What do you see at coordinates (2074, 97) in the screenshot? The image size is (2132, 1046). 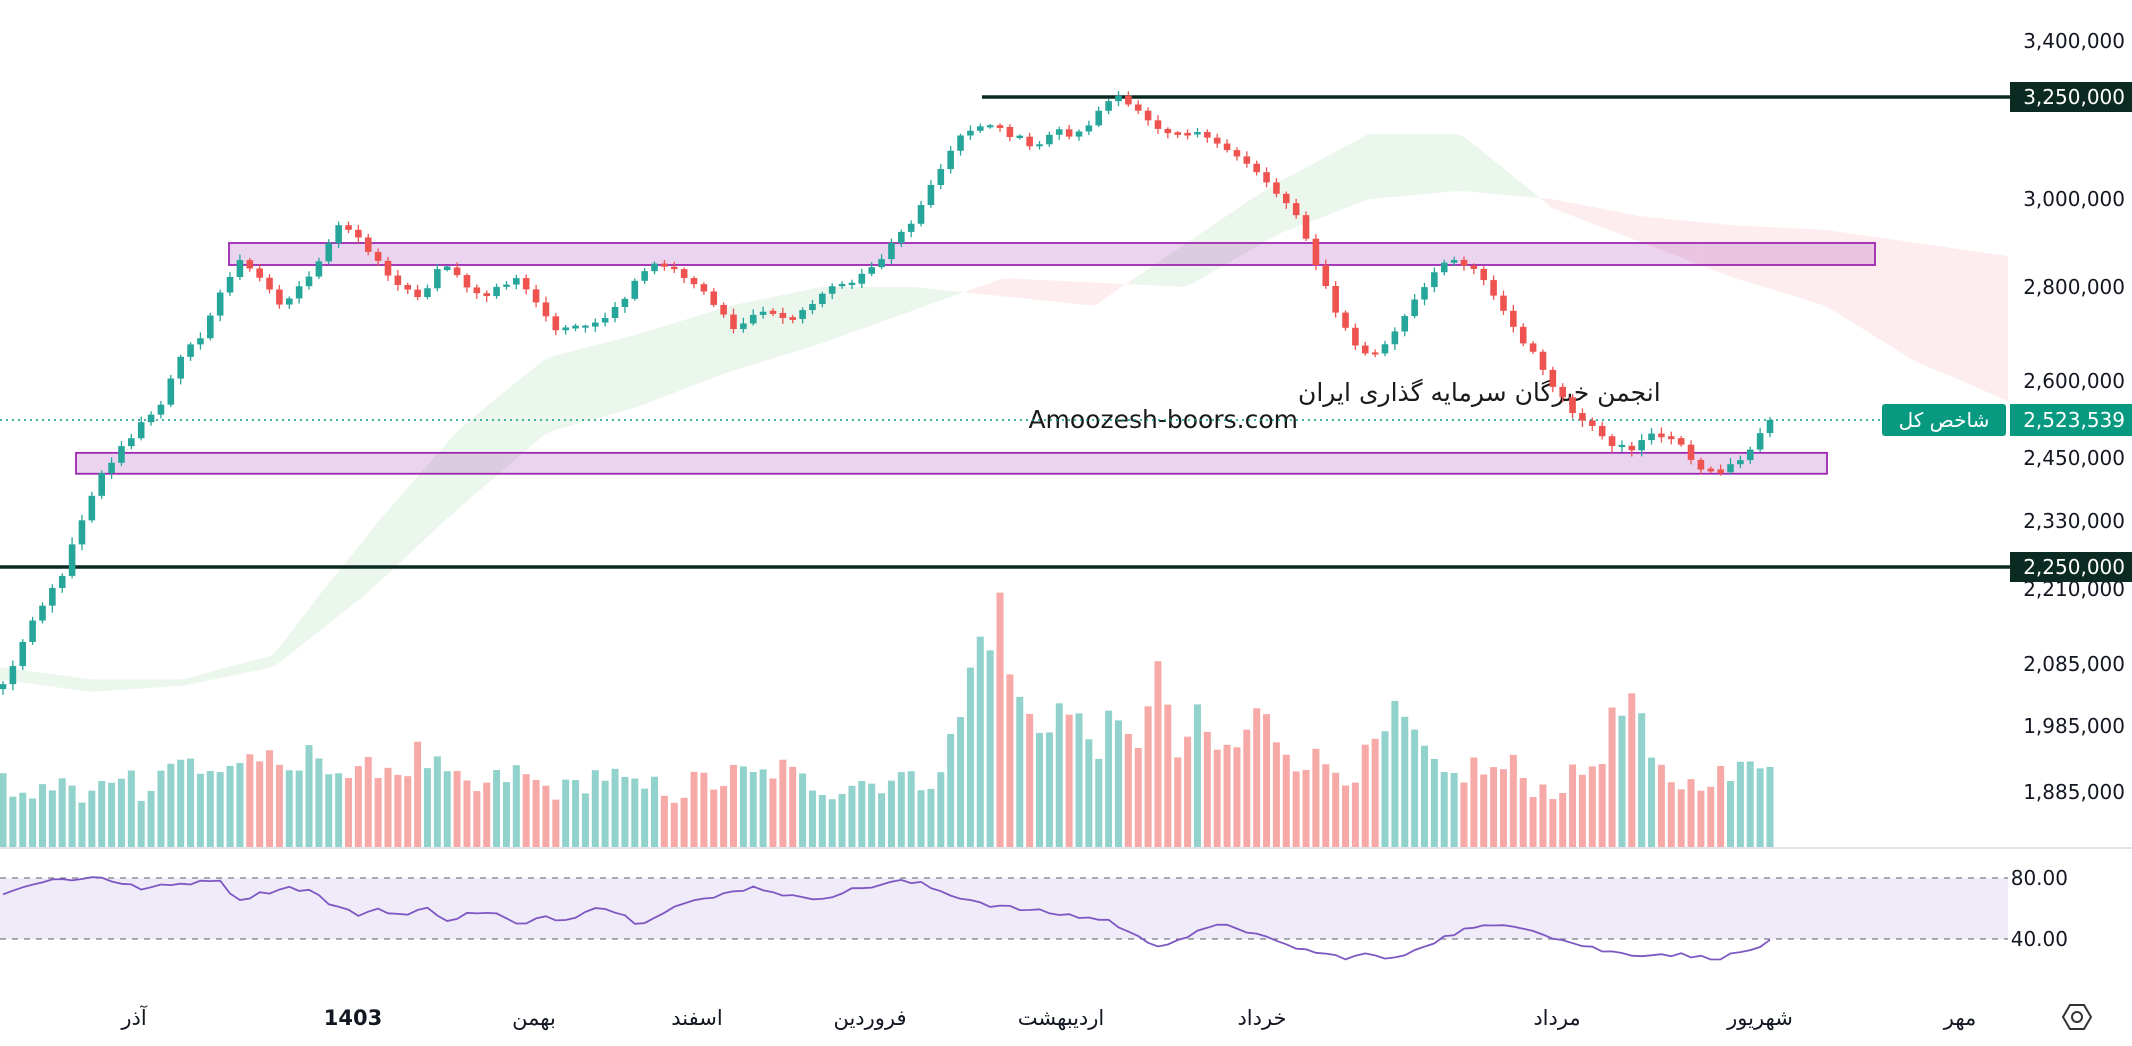 I see `svg-text: 3,250,000` at bounding box center [2074, 97].